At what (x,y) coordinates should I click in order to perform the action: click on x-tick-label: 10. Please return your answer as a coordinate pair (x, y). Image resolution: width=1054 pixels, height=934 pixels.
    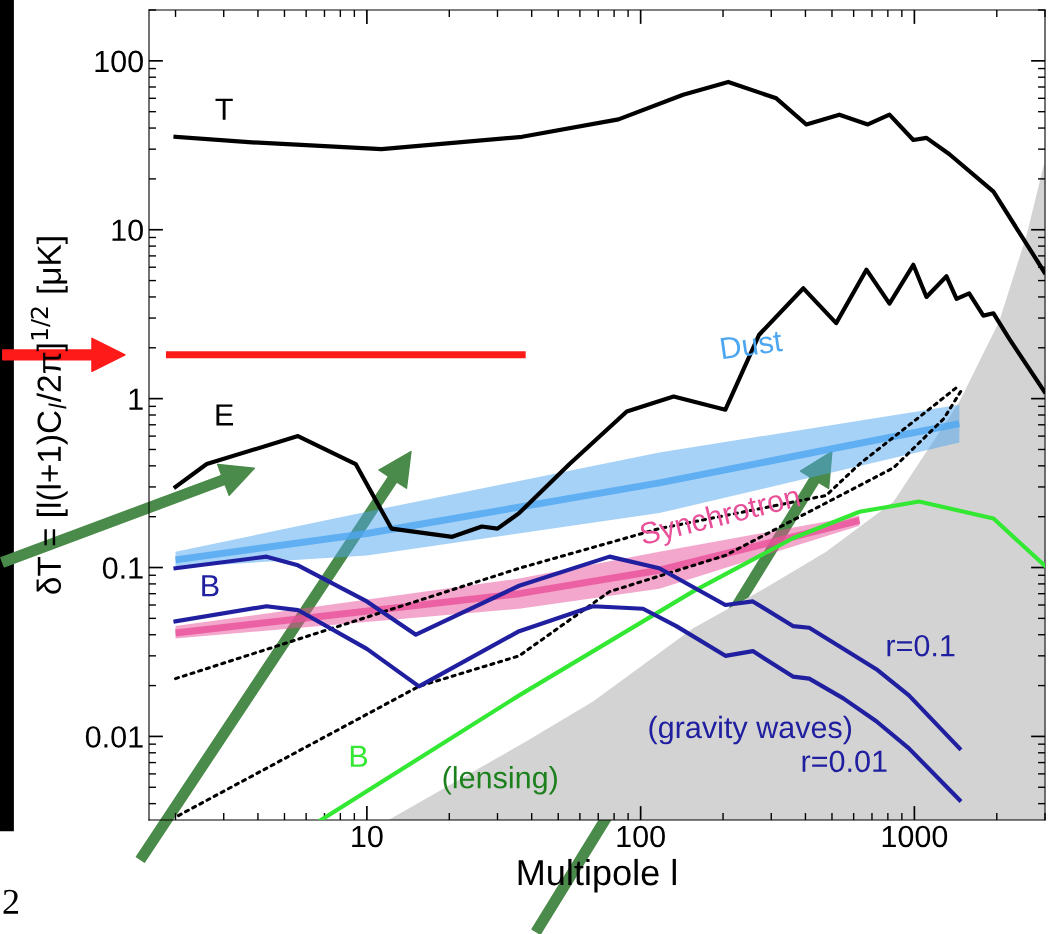
    Looking at the image, I should click on (367, 836).